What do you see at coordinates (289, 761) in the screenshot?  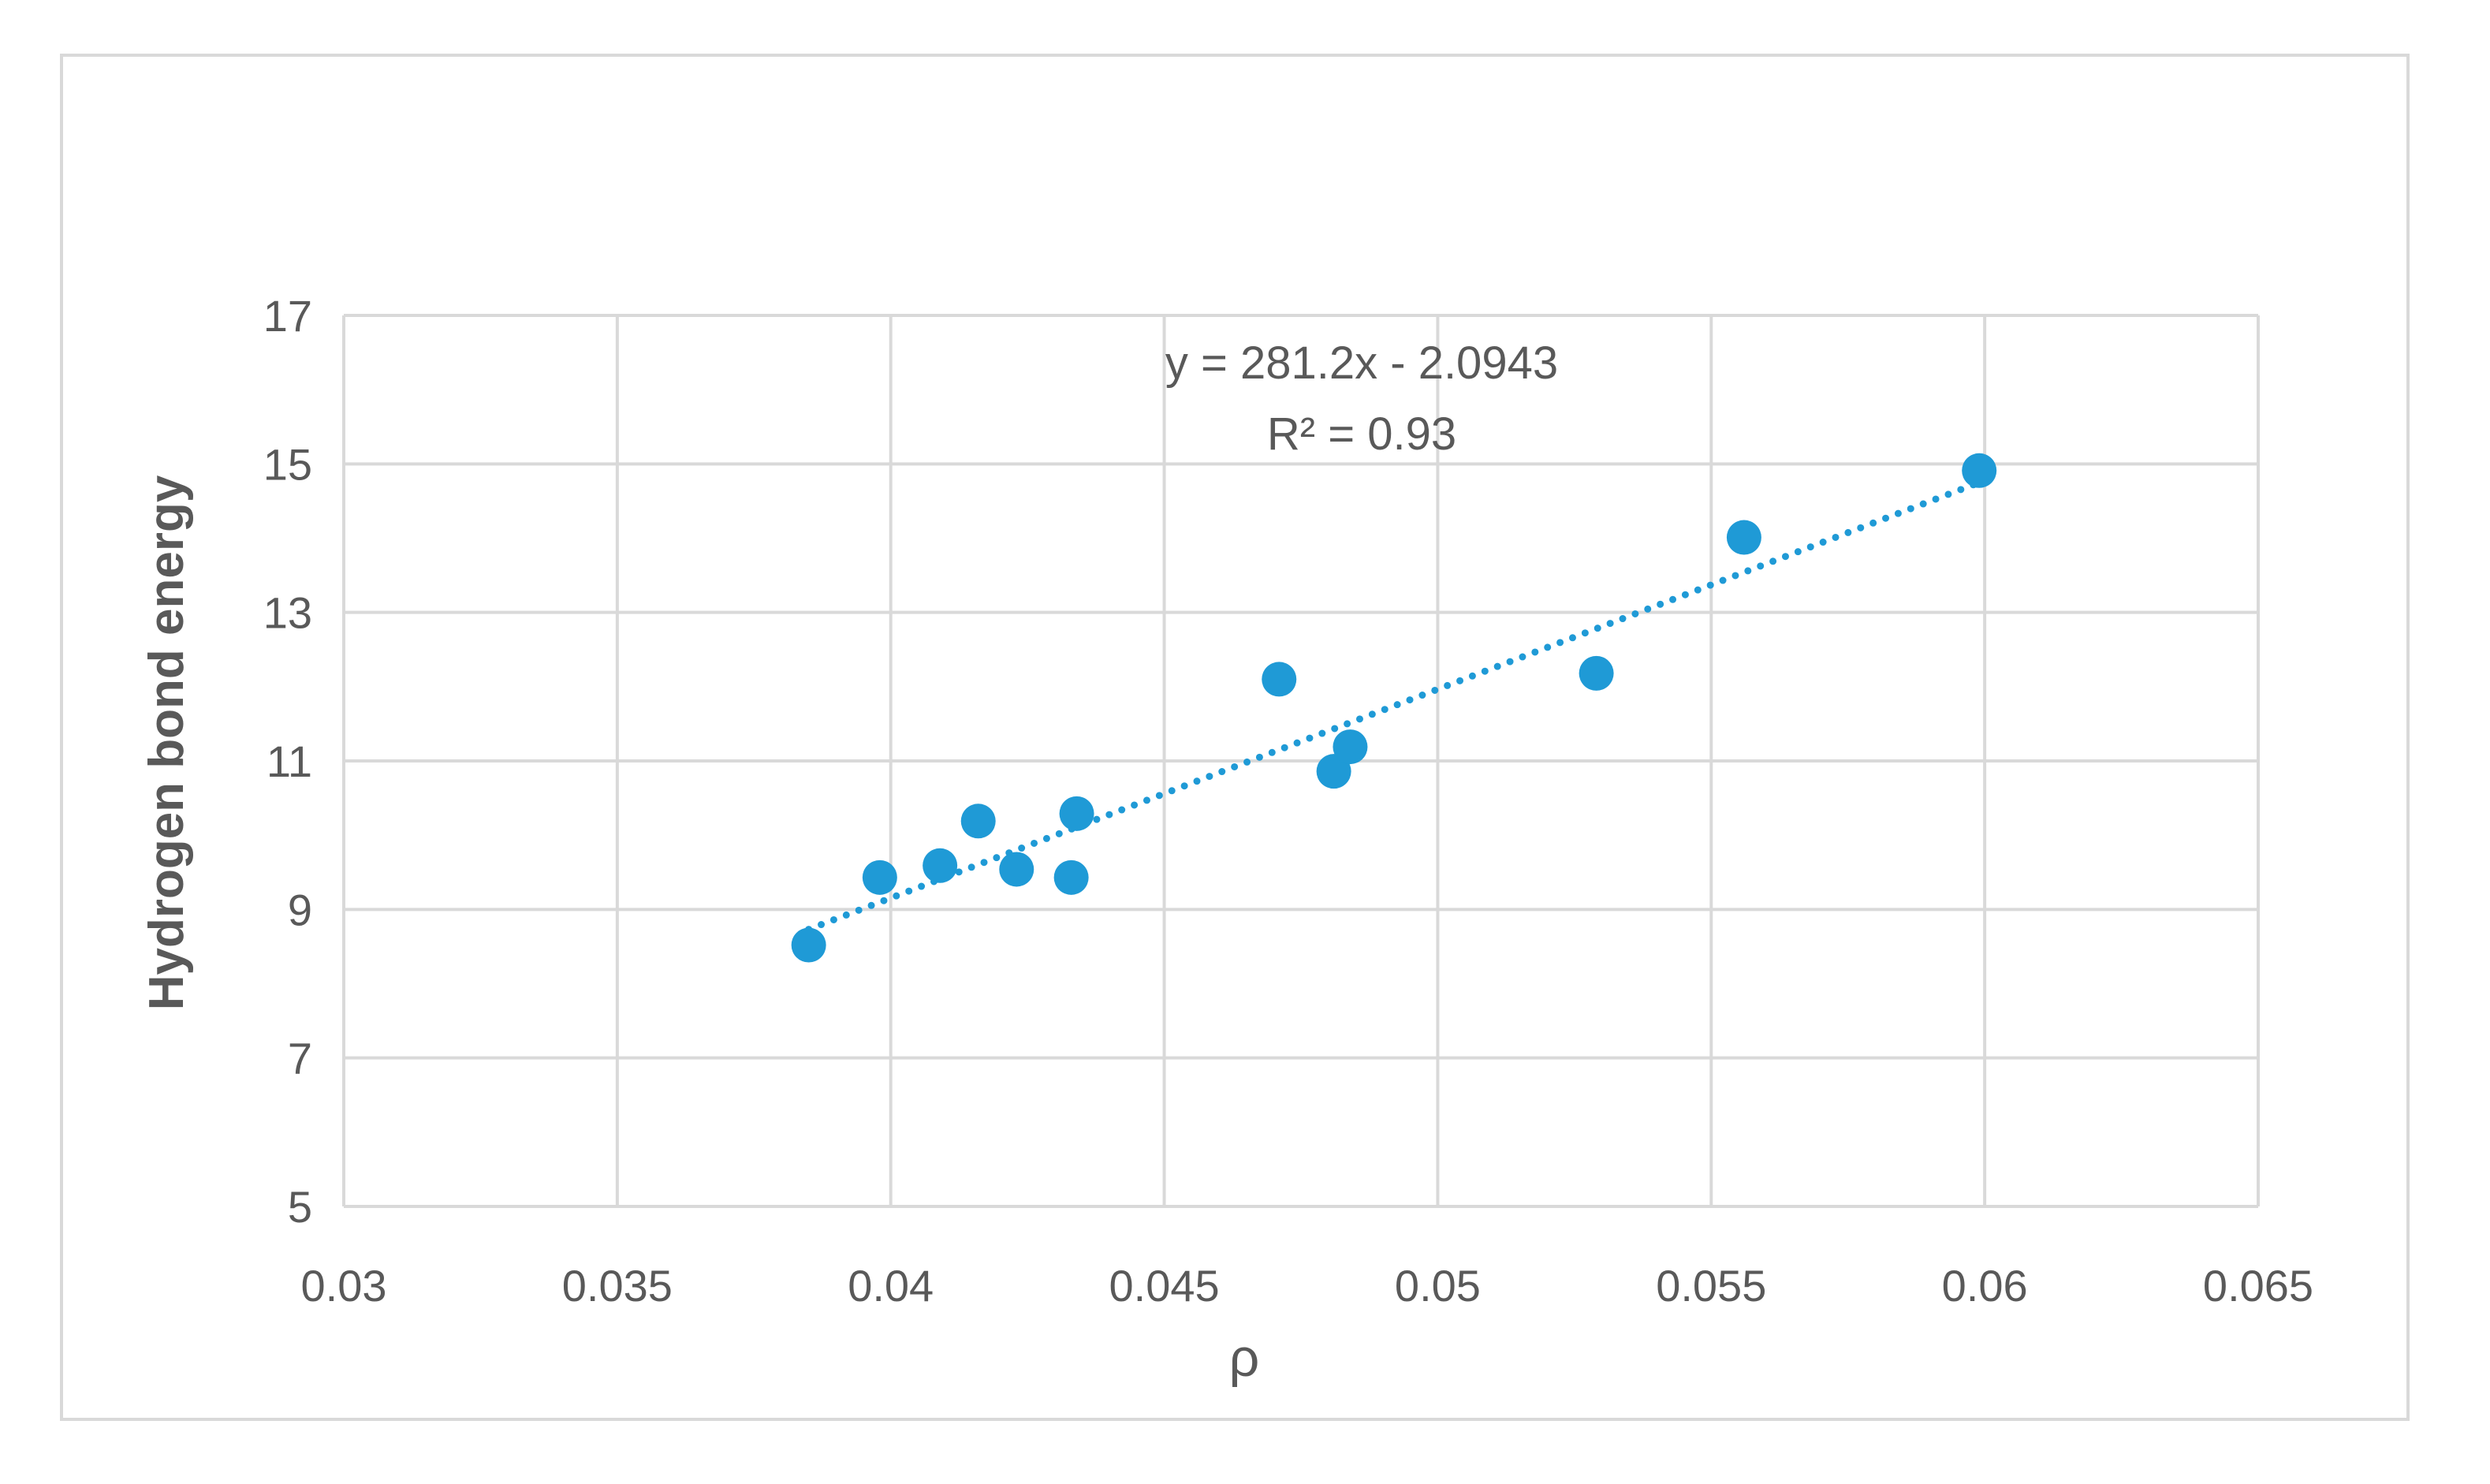 I see `y-tick-label: 11` at bounding box center [289, 761].